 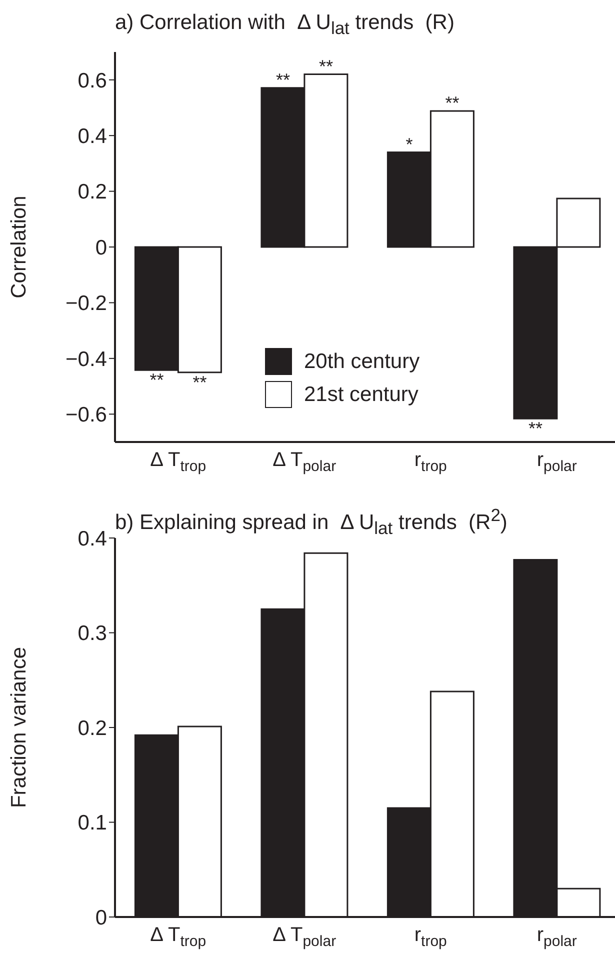 I want to click on legend-label: 21st century, so click(x=361, y=394).